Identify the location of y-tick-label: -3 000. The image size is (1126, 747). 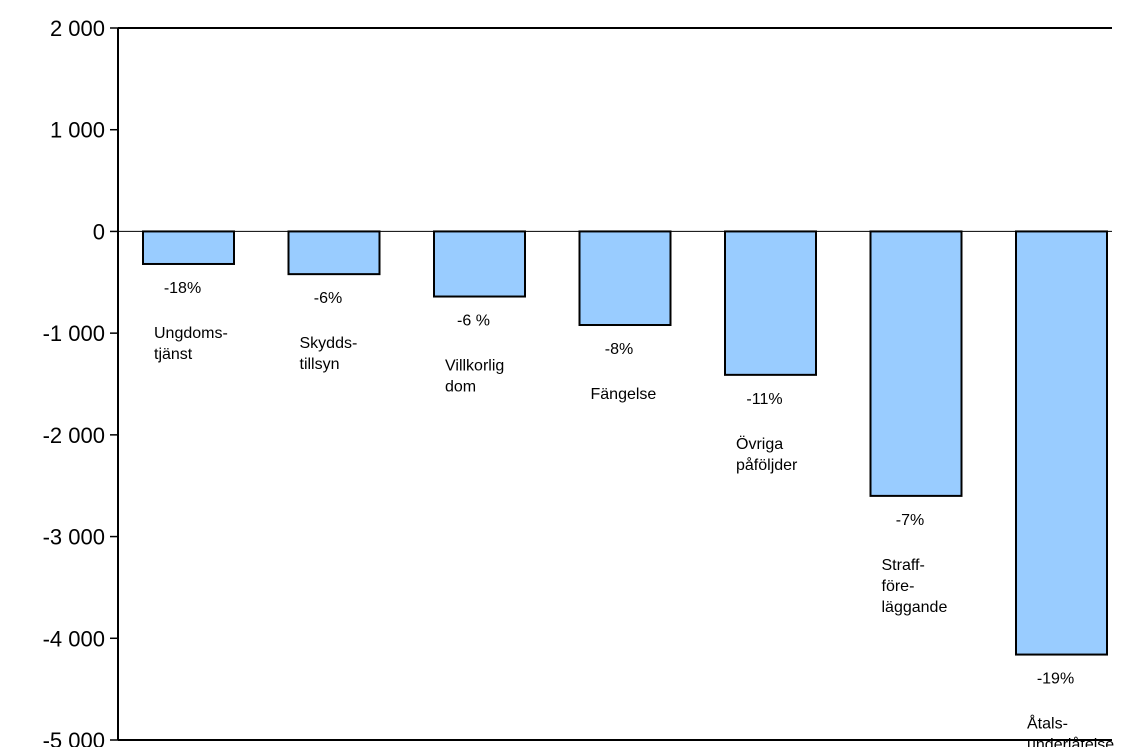
(74, 537).